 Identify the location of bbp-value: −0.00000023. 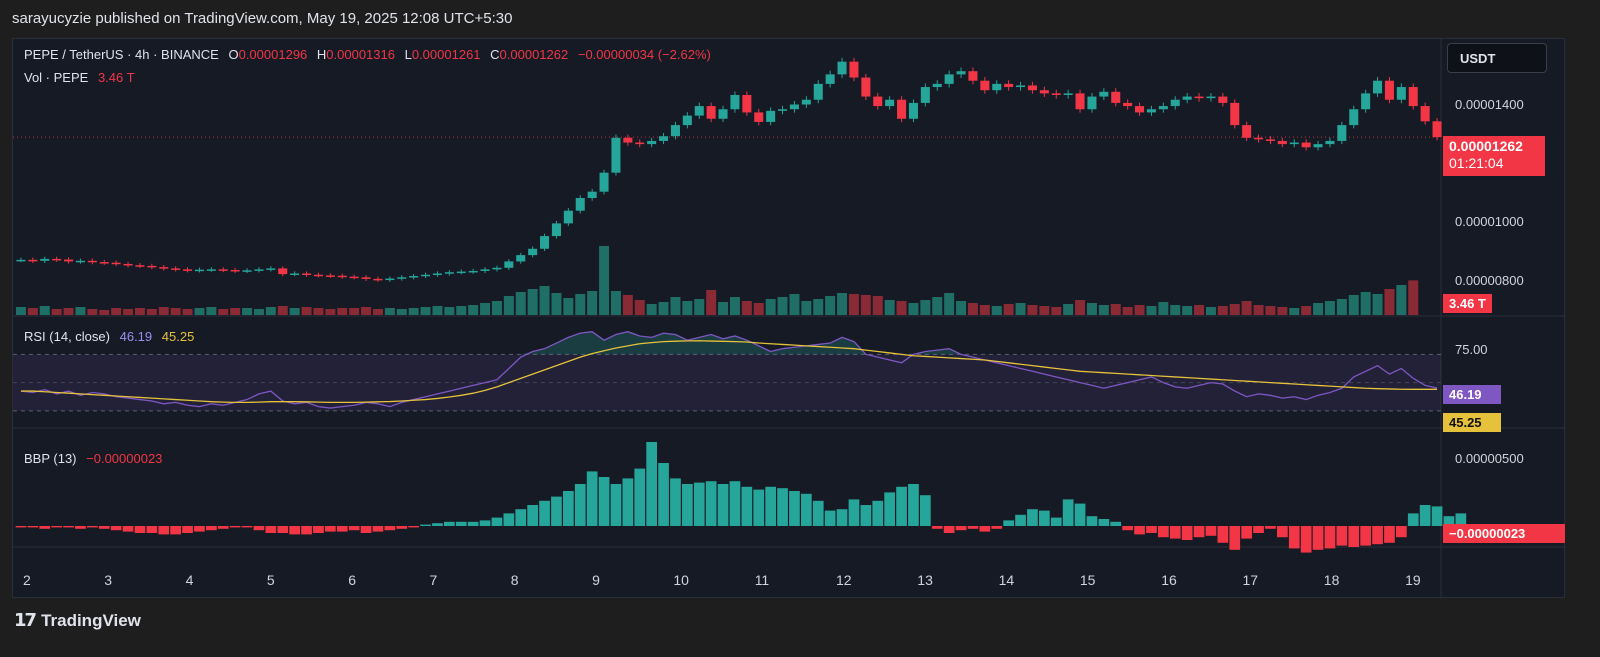
(124, 458).